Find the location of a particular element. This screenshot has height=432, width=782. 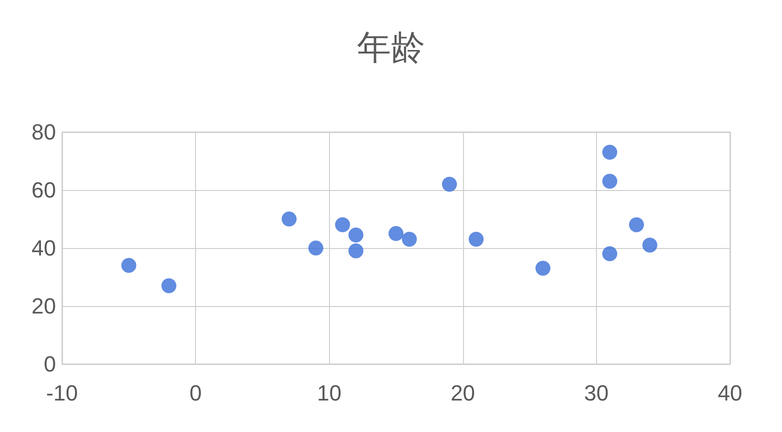

x-tick-label: 10 is located at coordinates (329, 393).